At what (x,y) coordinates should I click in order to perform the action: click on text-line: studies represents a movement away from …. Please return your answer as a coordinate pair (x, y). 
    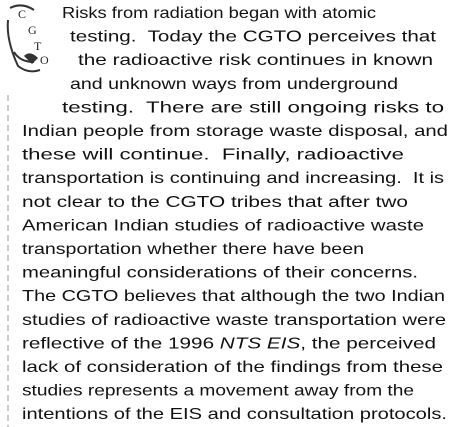
    Looking at the image, I should click on (218, 391).